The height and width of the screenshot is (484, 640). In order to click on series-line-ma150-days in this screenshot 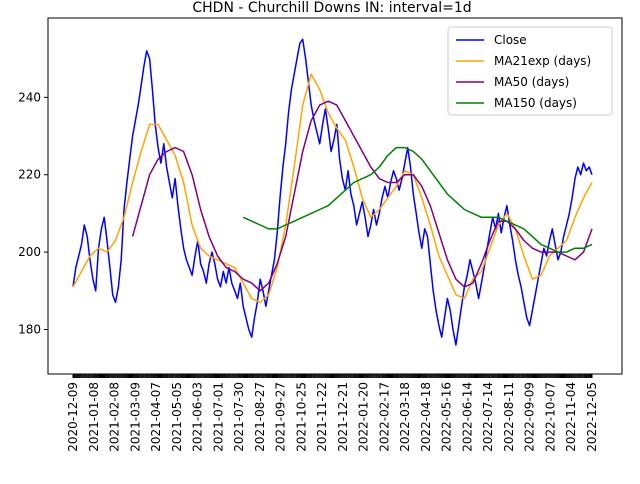, I will do `click(417, 199)`.